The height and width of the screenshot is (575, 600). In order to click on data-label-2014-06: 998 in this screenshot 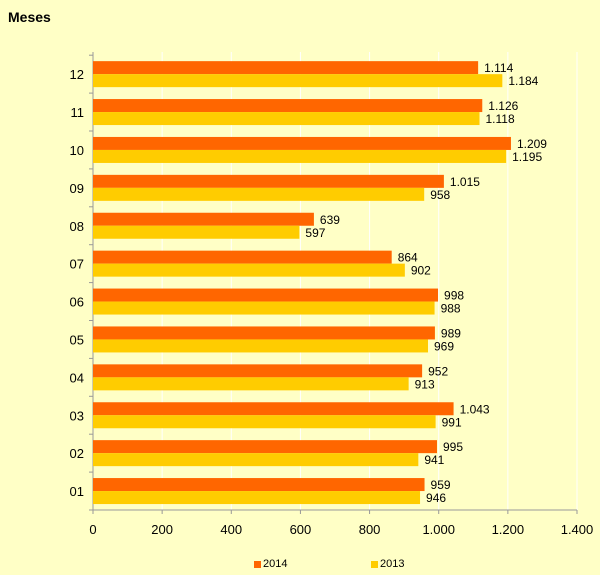, I will do `click(454, 296)`.